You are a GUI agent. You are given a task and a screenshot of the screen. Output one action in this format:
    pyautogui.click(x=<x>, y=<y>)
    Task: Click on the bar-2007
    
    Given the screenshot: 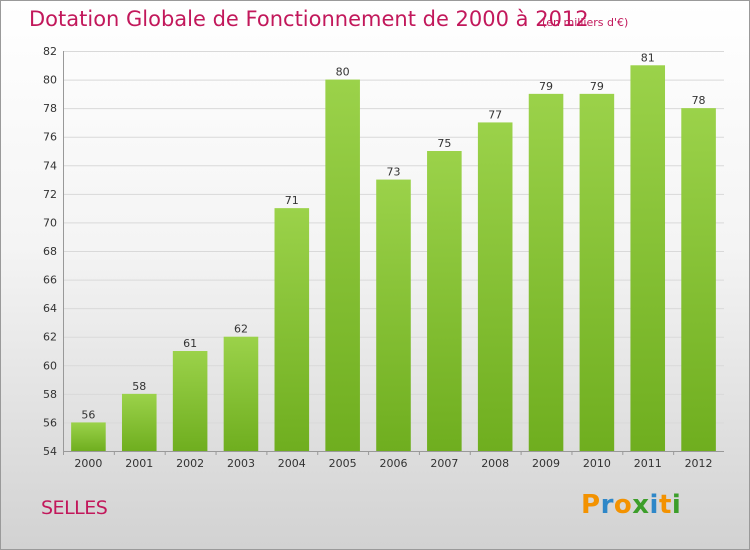 What is the action you would take?
    pyautogui.click(x=444, y=301)
    